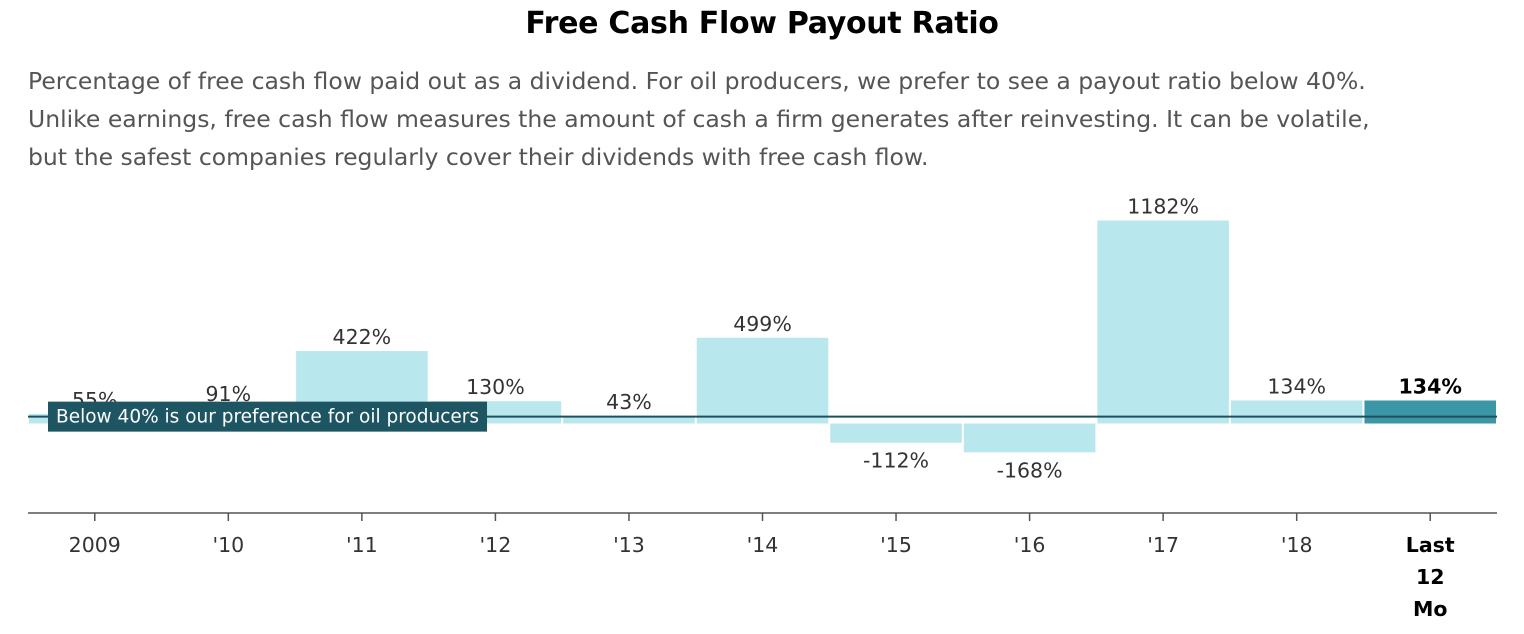  What do you see at coordinates (762, 324) in the screenshot?
I see `data-label: 499%` at bounding box center [762, 324].